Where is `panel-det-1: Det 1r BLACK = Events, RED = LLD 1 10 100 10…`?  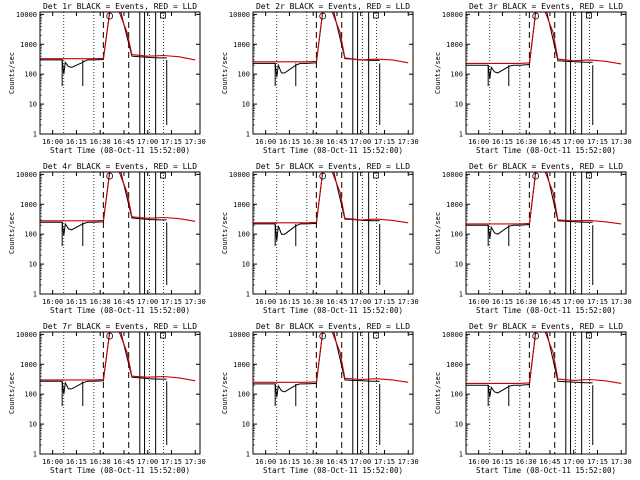 panel-det-1: Det 1r BLACK = Events, RED = LLD 1 10 100 10… is located at coordinates (107, 78).